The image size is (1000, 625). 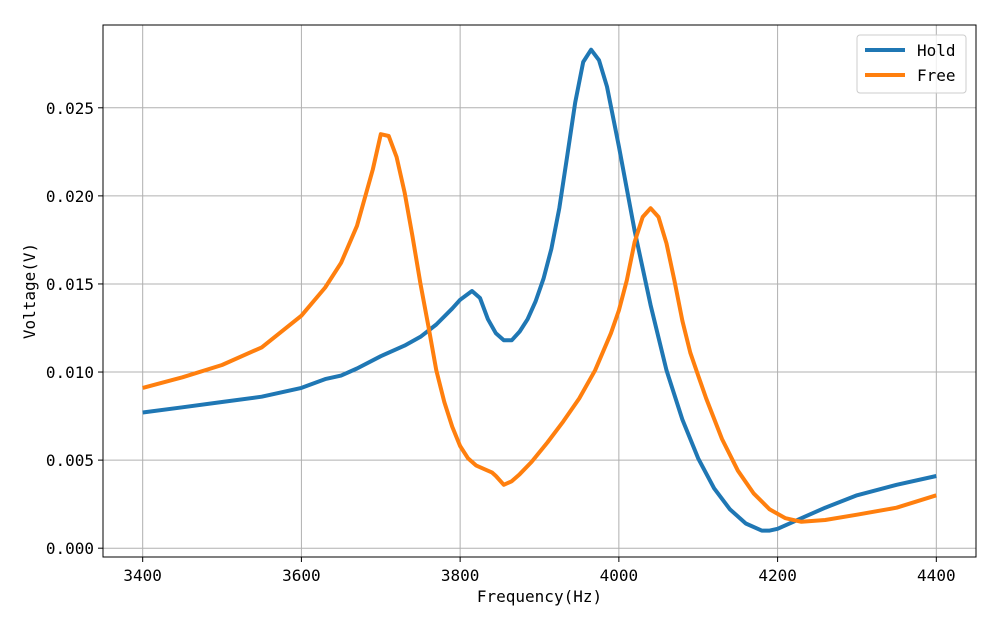 I want to click on y-tick-label: 0.020, so click(x=70, y=196).